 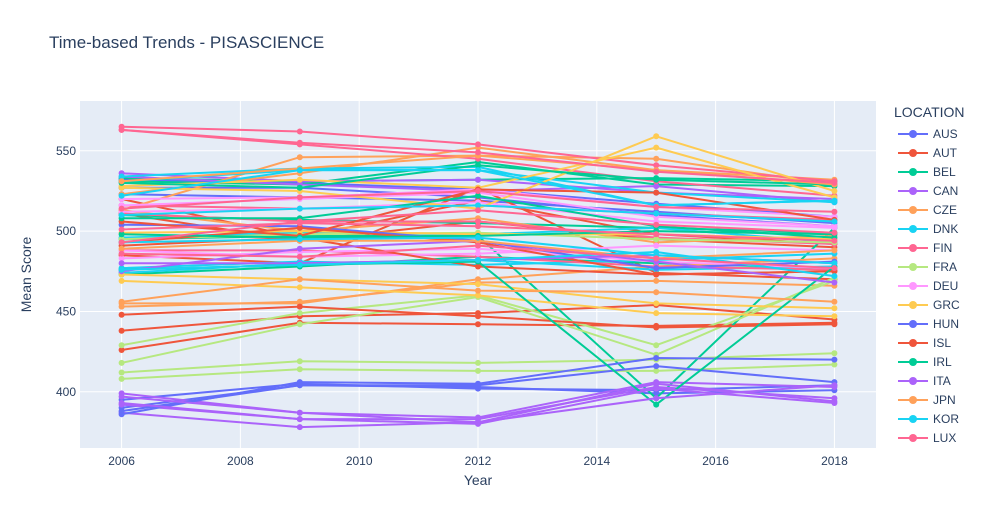 What do you see at coordinates (929, 228) in the screenshot?
I see `legend-item-dnk: DNK` at bounding box center [929, 228].